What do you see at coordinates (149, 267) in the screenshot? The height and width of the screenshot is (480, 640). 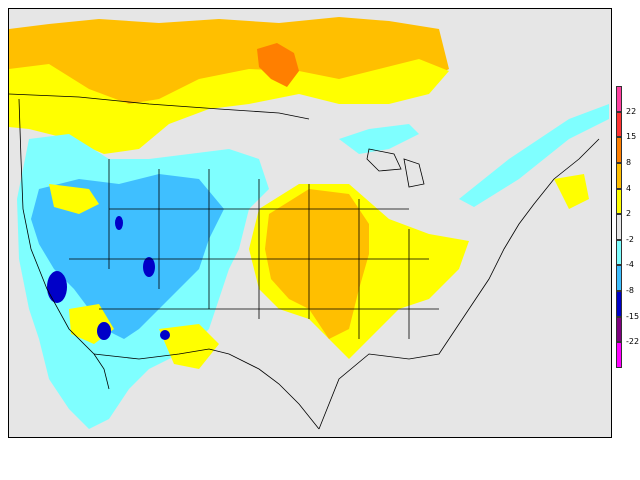 I see `anomaly-core-utah` at bounding box center [149, 267].